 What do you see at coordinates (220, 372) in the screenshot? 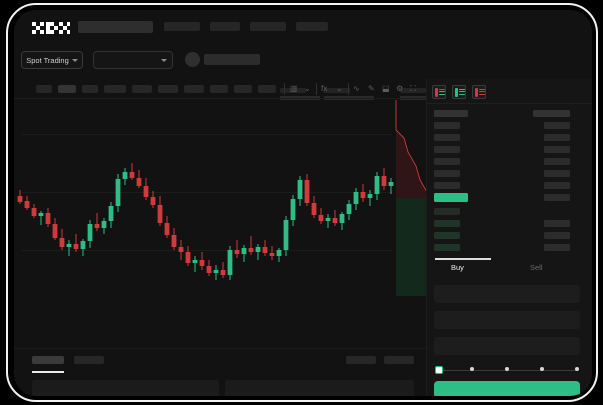
I see `orders-bottom-panel` at bounding box center [220, 372].